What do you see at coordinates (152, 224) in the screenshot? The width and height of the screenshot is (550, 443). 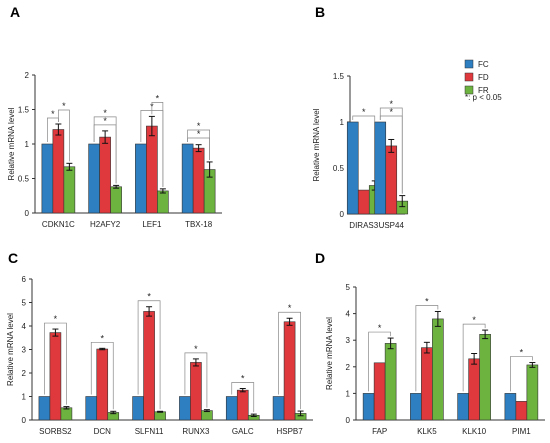 I see `x-tick-label: LEF1` at bounding box center [152, 224].